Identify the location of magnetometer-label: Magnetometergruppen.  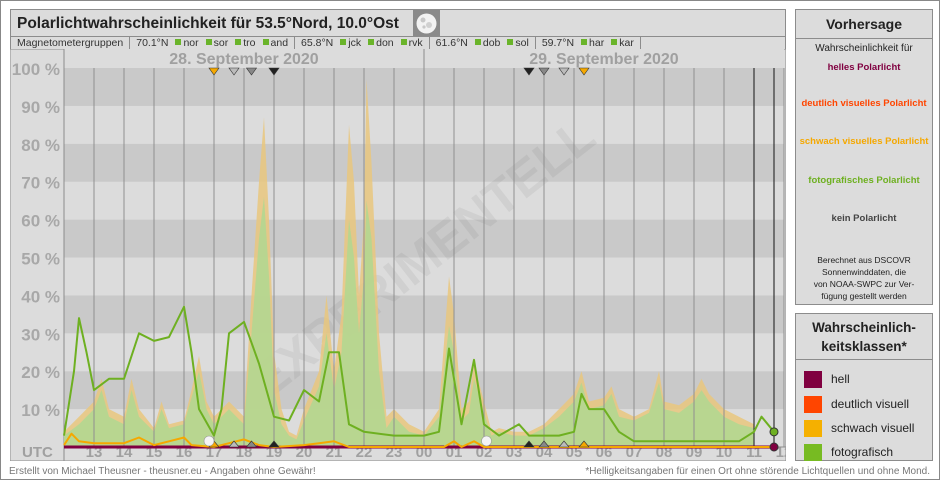
(71, 43).